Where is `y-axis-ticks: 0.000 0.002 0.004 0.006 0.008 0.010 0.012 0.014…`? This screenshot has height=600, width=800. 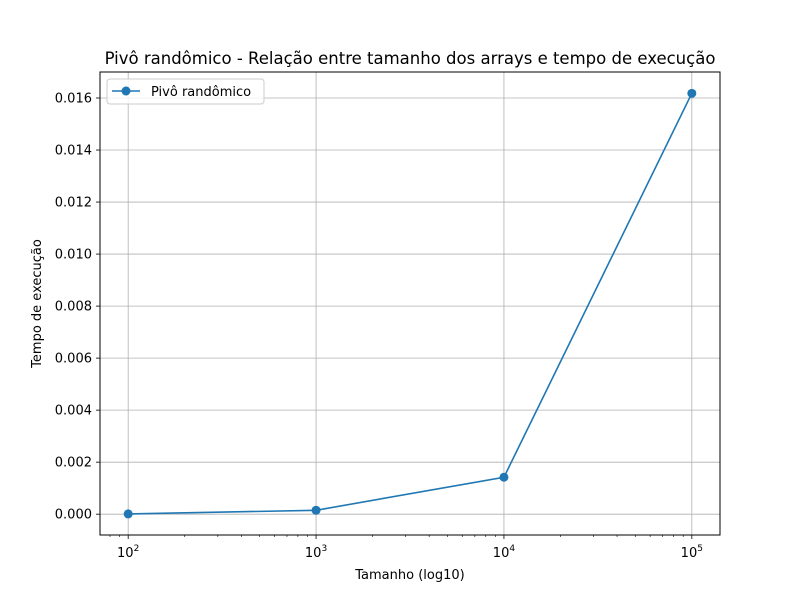
y-axis-ticks: 0.000 0.002 0.004 0.006 0.008 0.010 0.012 0.014… is located at coordinates (77, 307).